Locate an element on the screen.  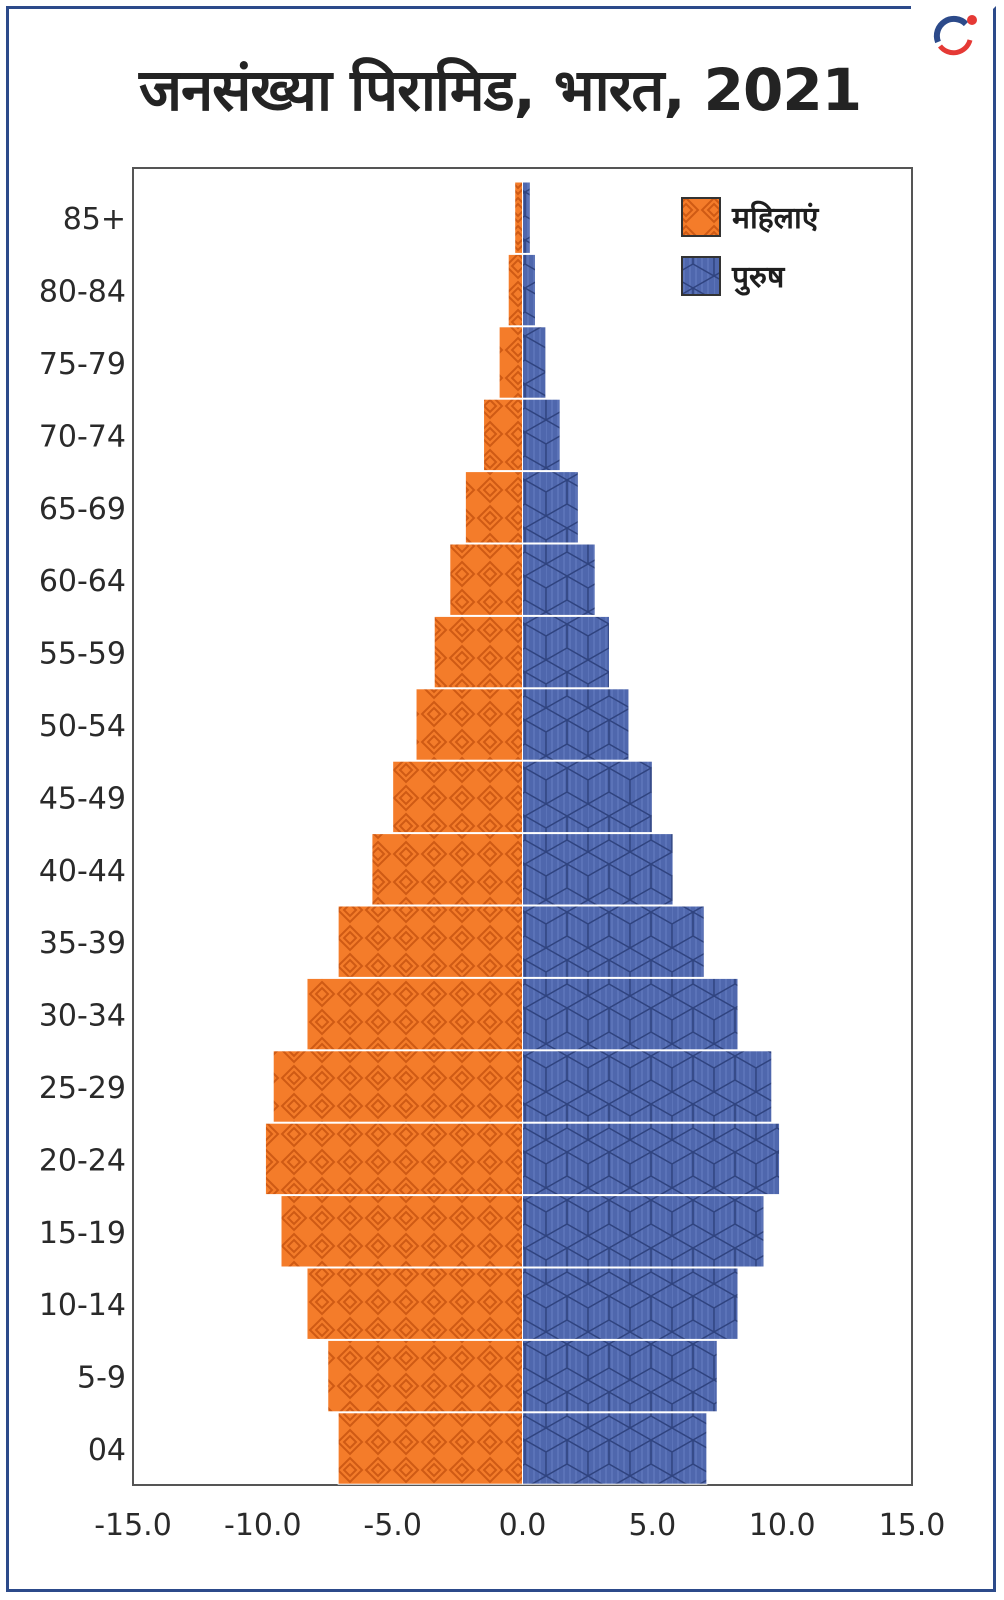
x-tick-label: -15.0 is located at coordinates (133, 1525).